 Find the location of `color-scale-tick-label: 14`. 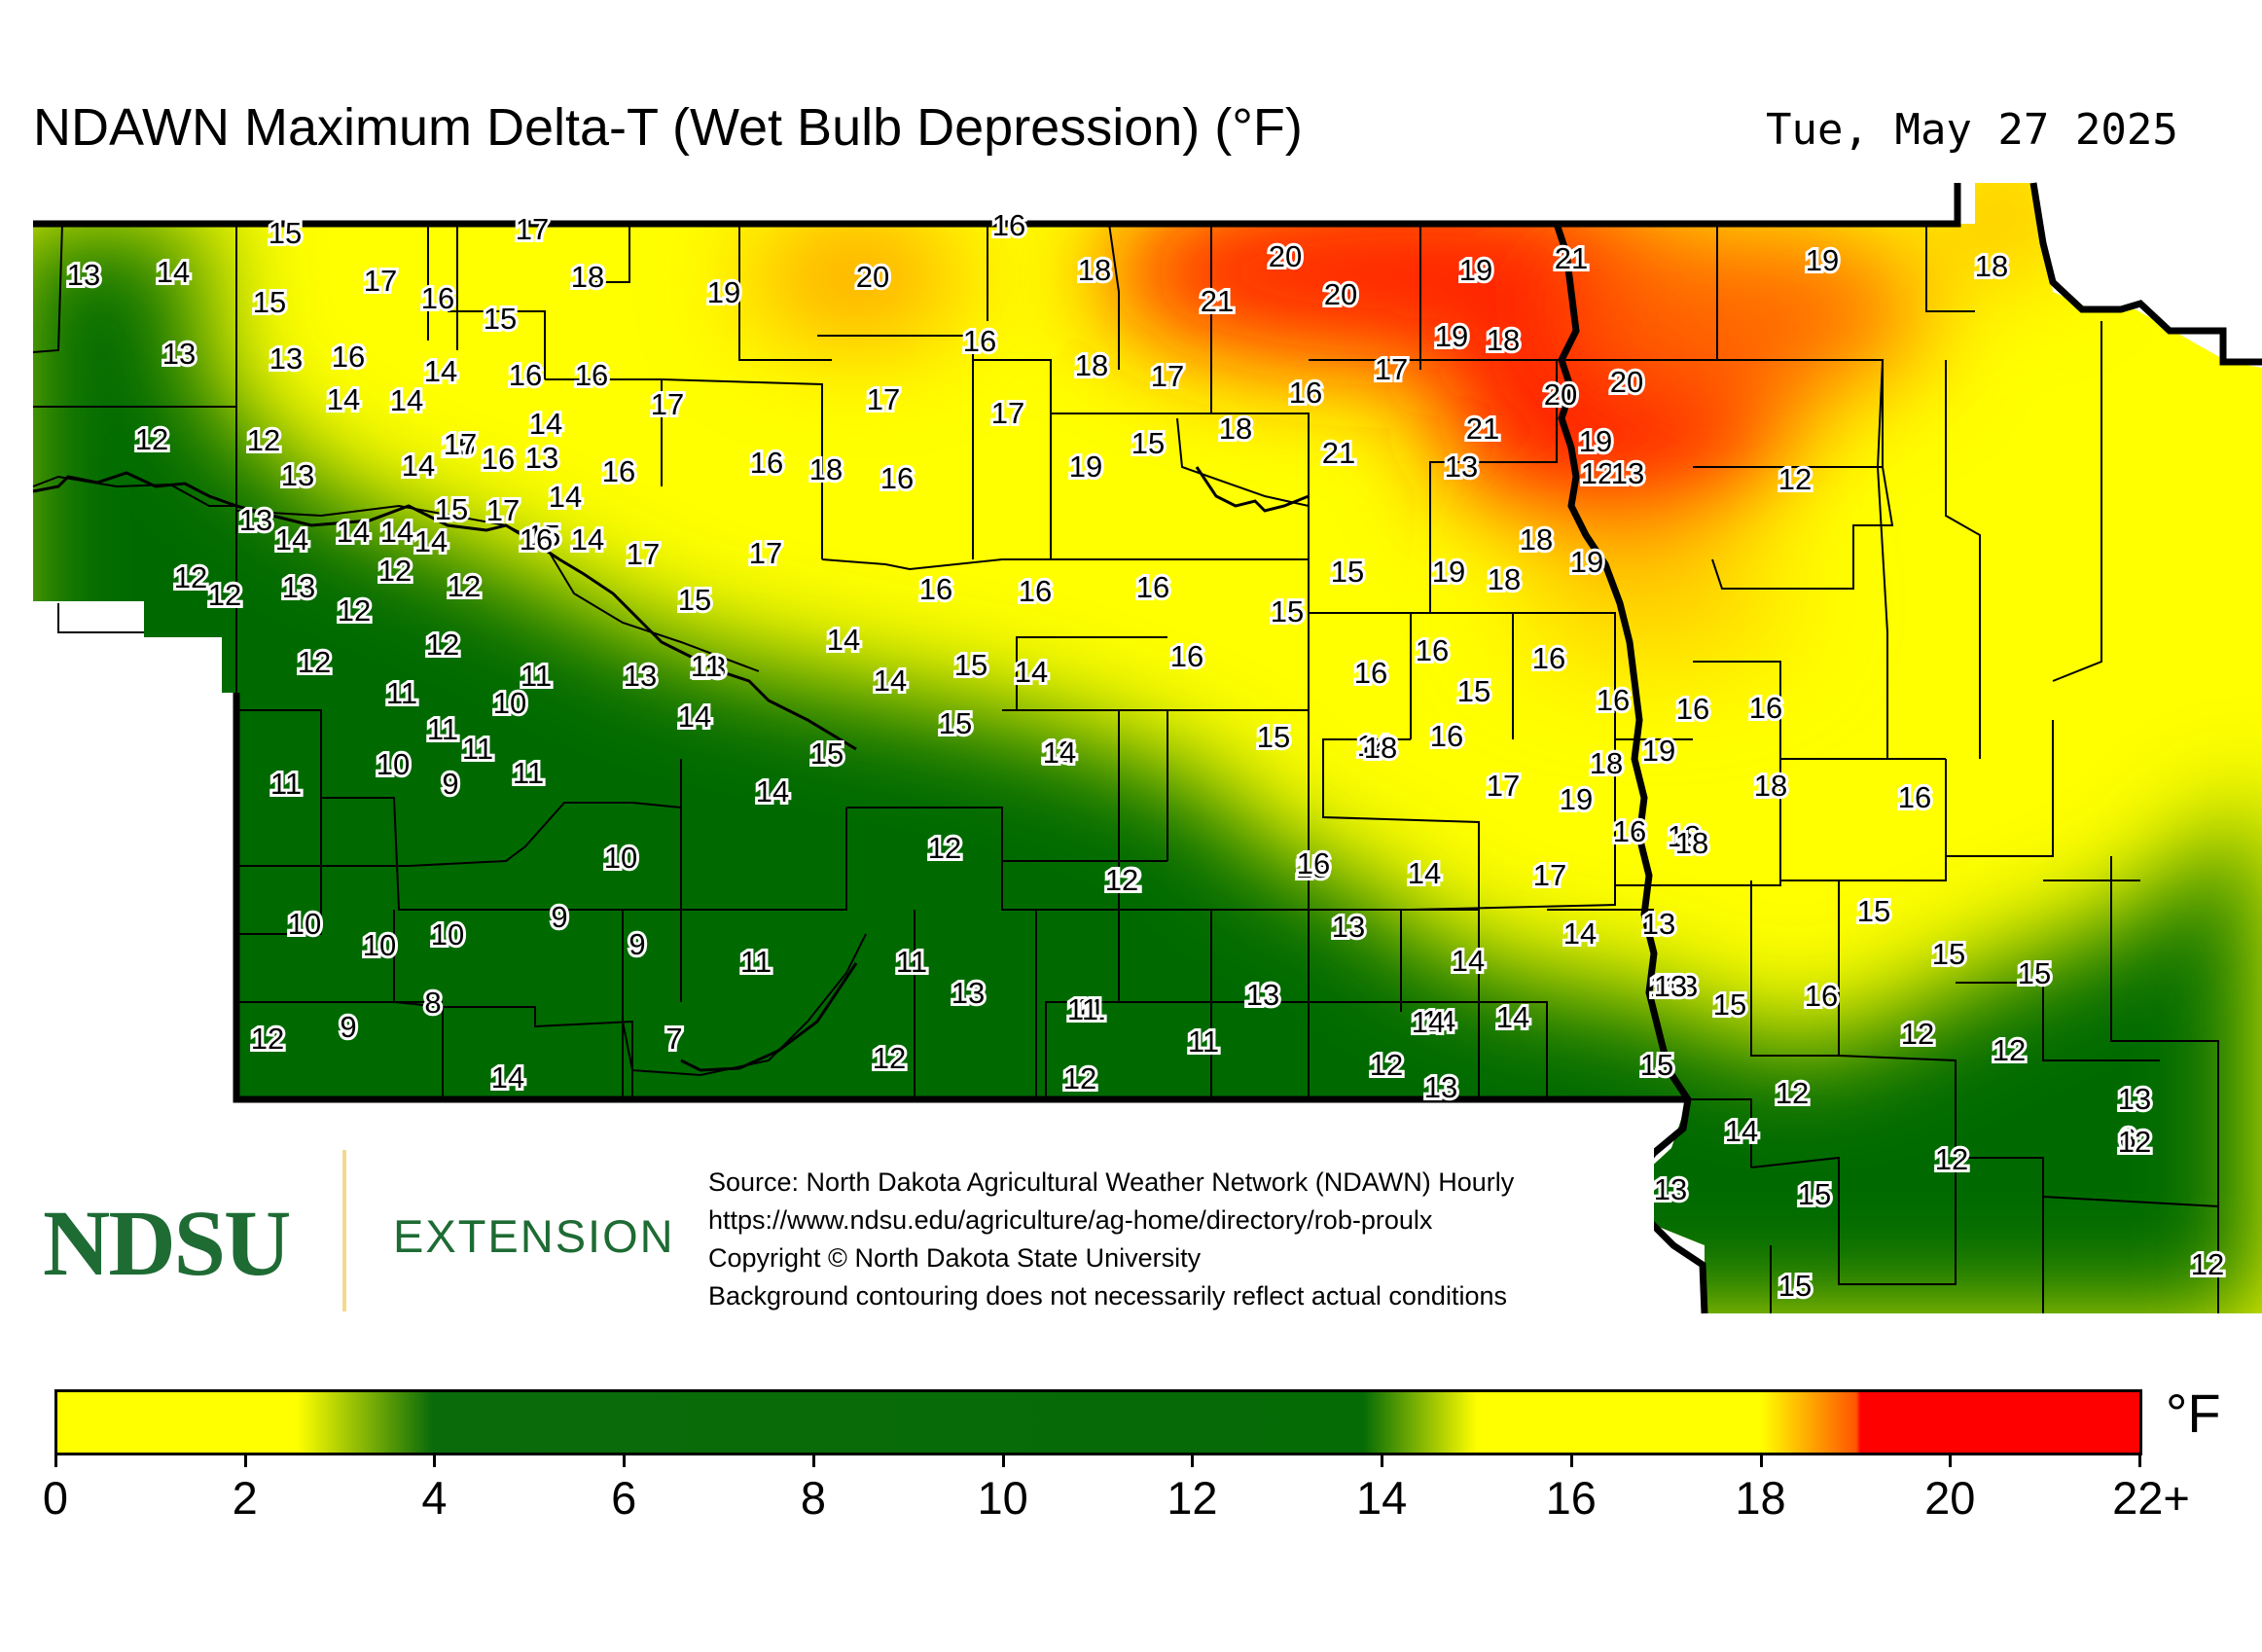

color-scale-tick-label: 14 is located at coordinates (1381, 1498).